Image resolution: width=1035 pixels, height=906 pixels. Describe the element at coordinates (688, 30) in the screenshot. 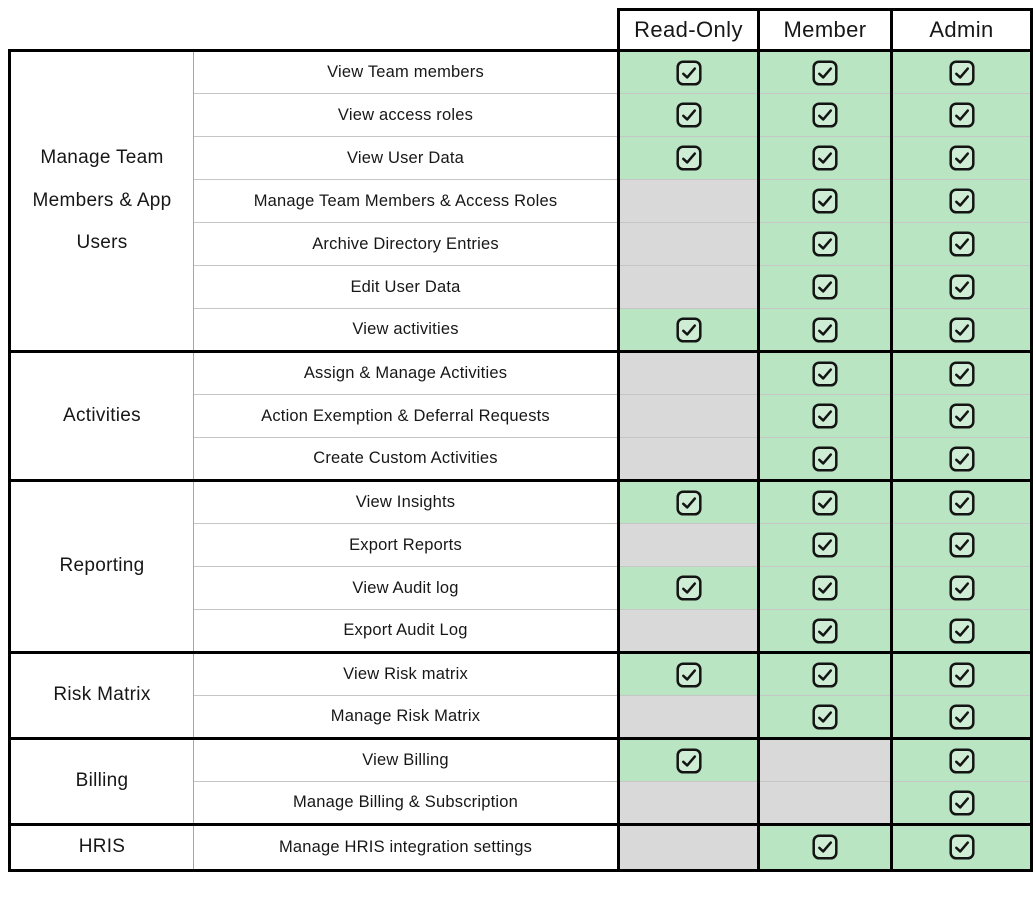

I see `column-header-read-only: Read-Only` at that location.